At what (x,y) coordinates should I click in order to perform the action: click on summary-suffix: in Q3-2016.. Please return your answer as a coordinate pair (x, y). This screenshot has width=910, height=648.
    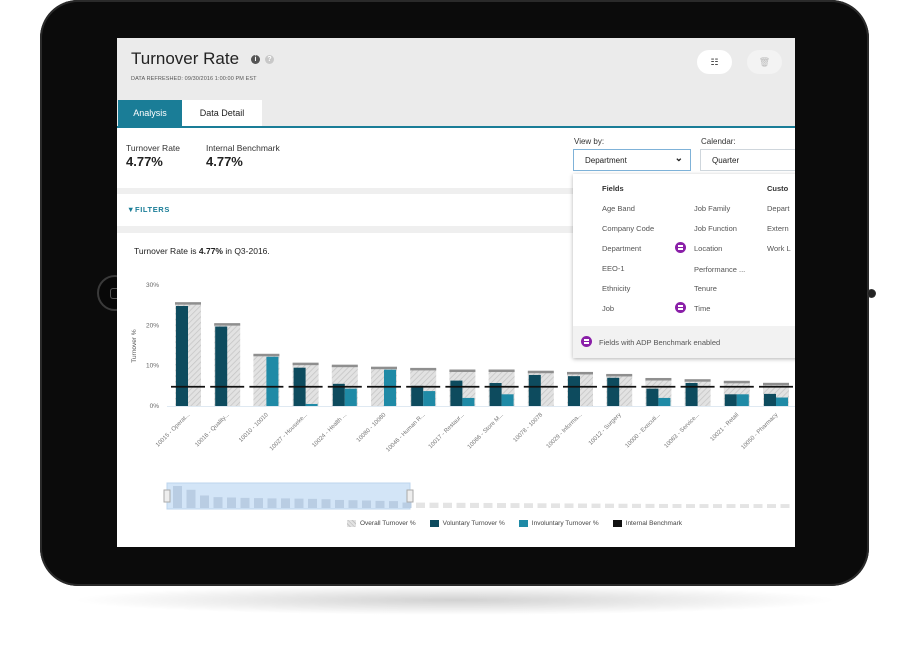
    Looking at the image, I should click on (246, 251).